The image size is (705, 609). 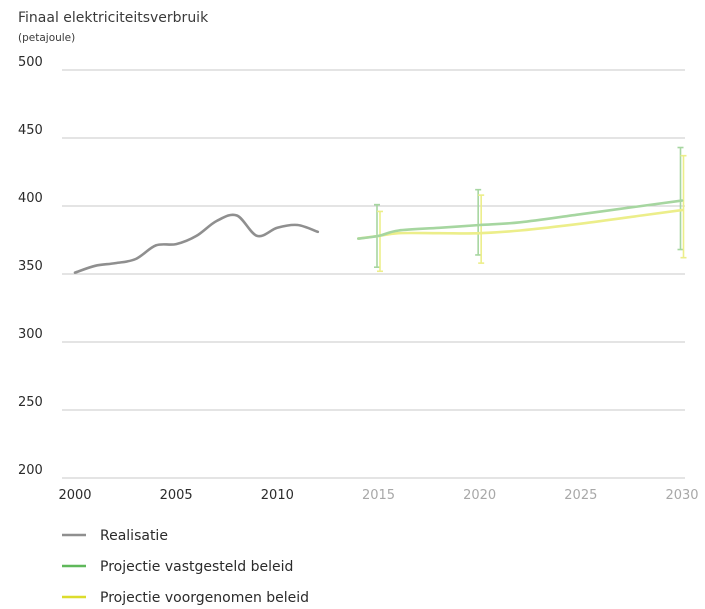 What do you see at coordinates (204, 598) in the screenshot?
I see `legend-label: Projectie voorgenomen beleid` at bounding box center [204, 598].